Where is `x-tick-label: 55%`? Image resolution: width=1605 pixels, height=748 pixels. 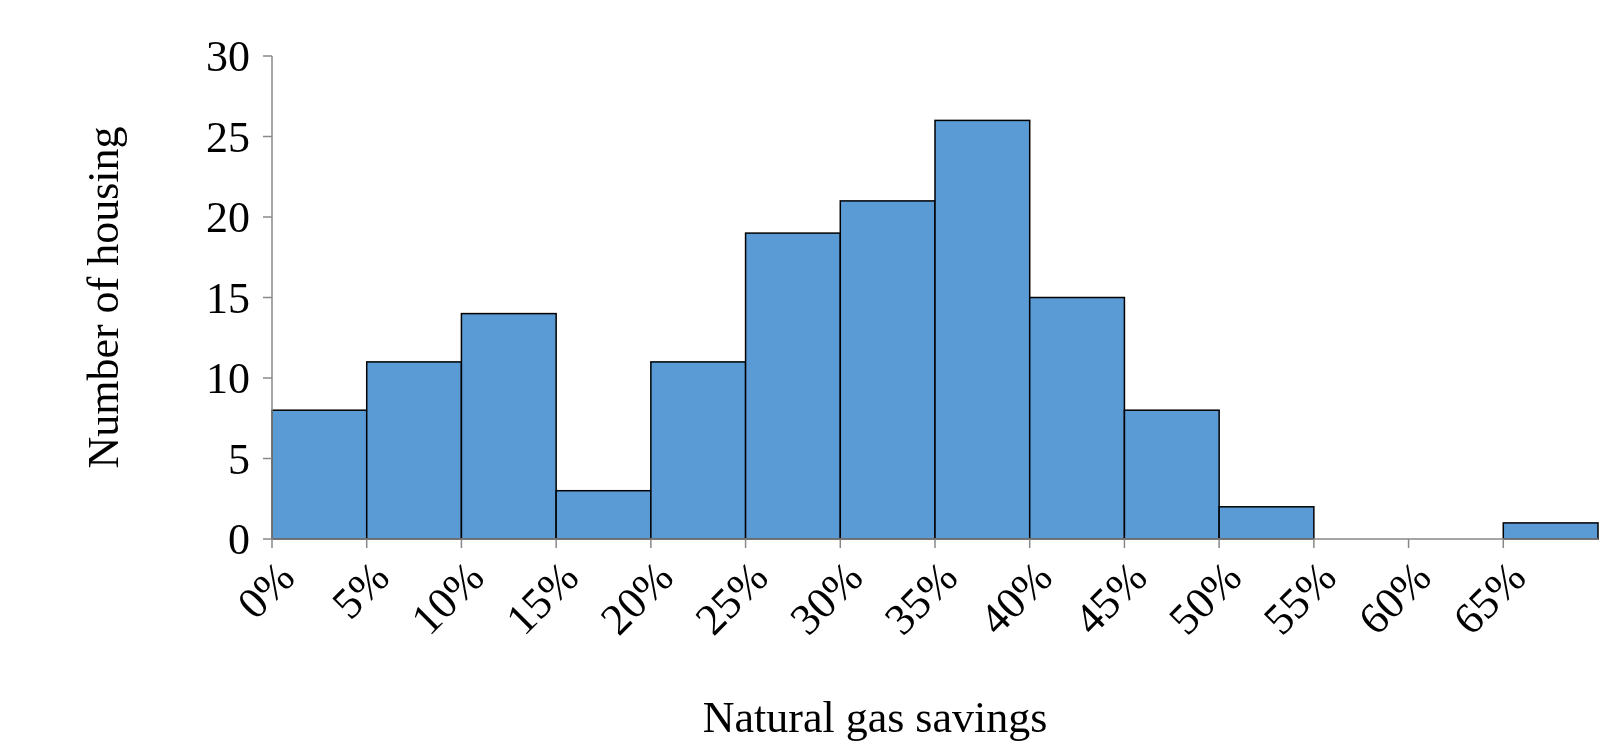
x-tick-label: 55% is located at coordinates (1300, 598).